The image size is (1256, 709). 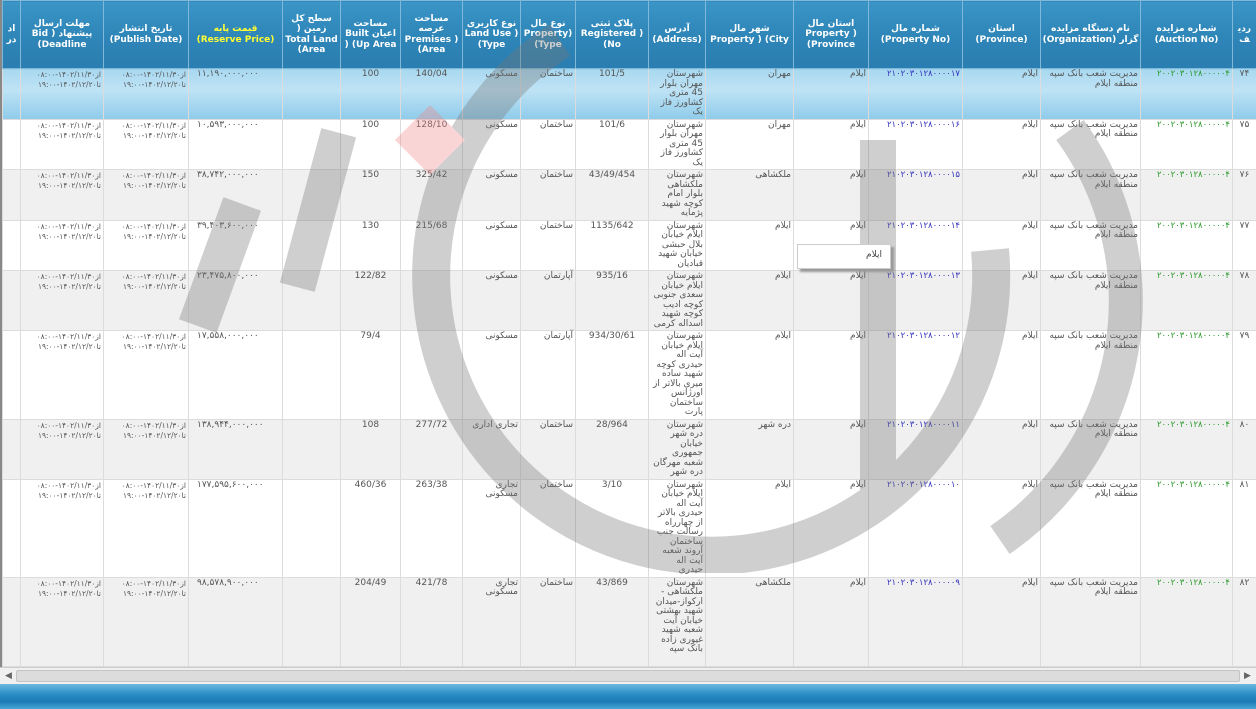 I want to click on footer-bar, so click(x=628, y=696).